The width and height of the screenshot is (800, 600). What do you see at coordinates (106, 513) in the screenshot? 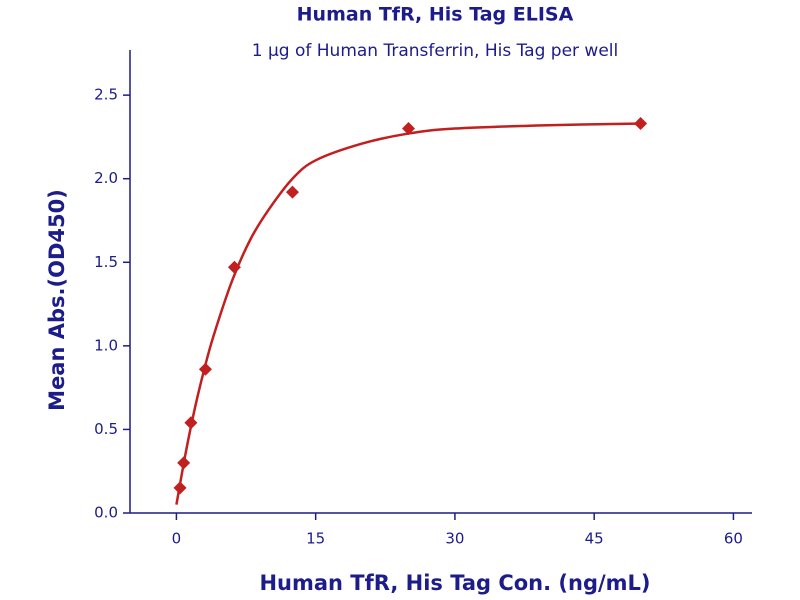
I see `y-tick-label: 0.0` at bounding box center [106, 513].